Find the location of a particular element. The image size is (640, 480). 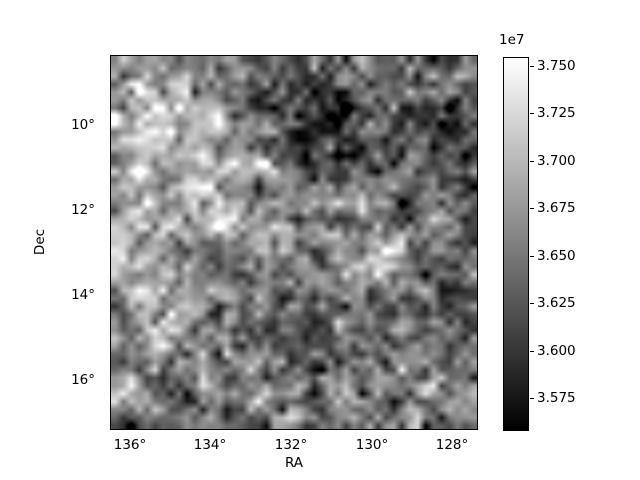

y-tick-label: 16° is located at coordinates (83, 380).